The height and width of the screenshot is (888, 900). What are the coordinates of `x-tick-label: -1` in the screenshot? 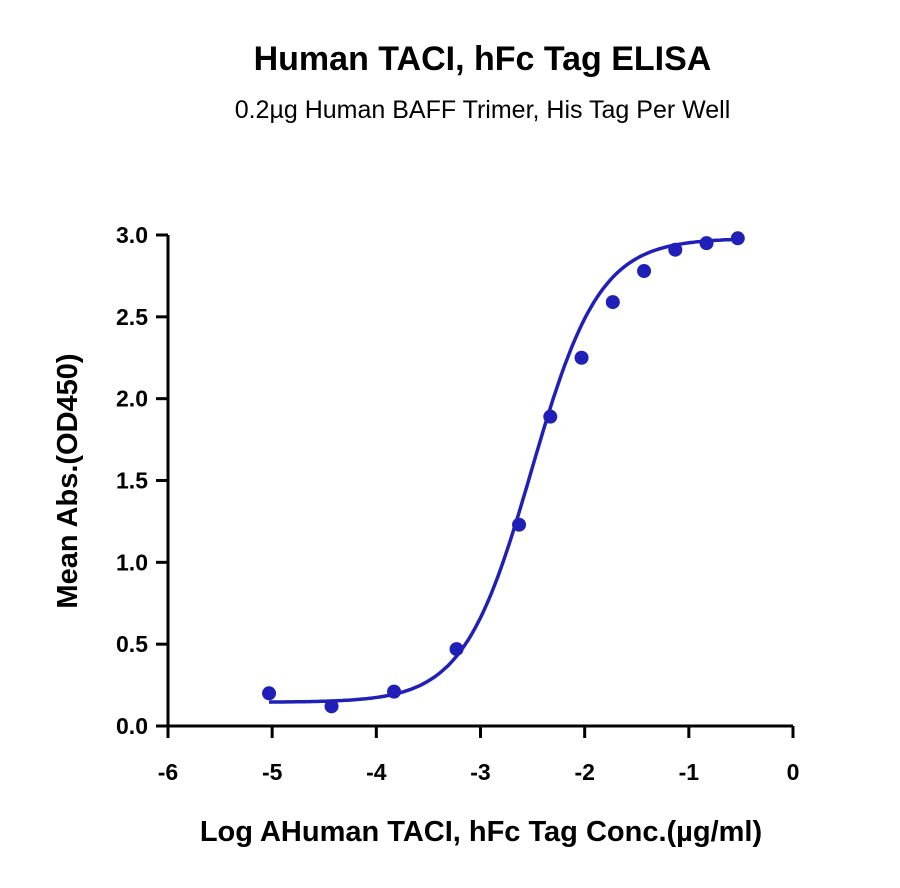 It's located at (689, 772).